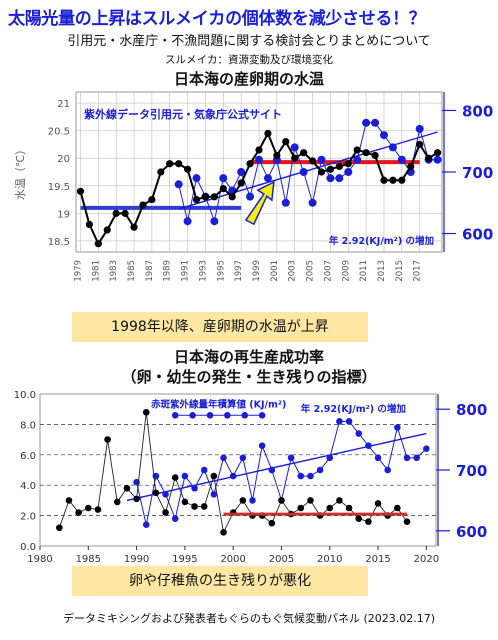 Image resolution: width=498 pixels, height=640 pixels. Describe the element at coordinates (63, 104) in the screenshot. I see `left-tick-label: 21` at that location.